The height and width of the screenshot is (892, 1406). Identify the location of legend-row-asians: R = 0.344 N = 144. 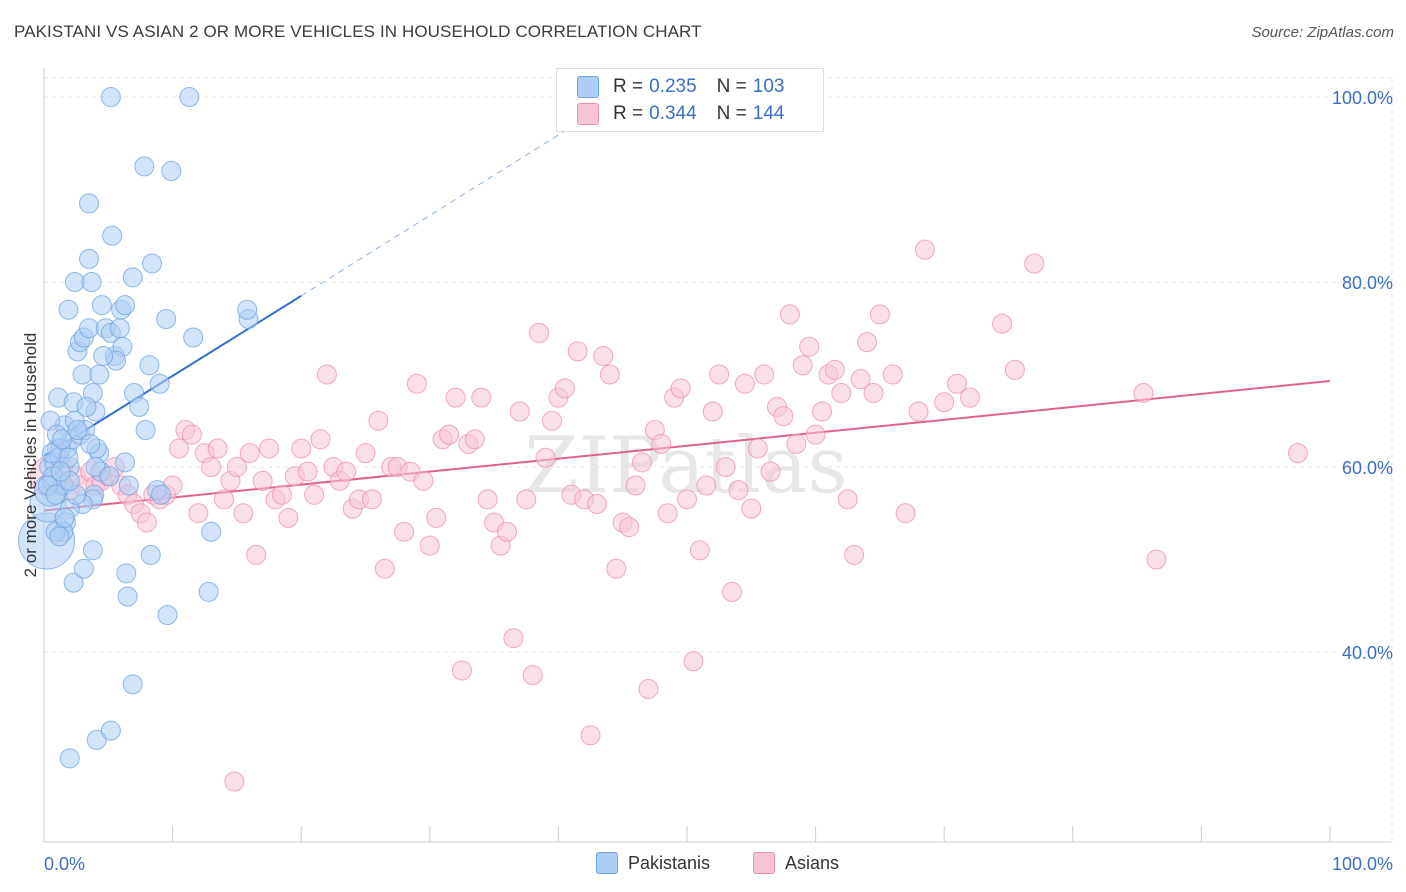
(690, 114).